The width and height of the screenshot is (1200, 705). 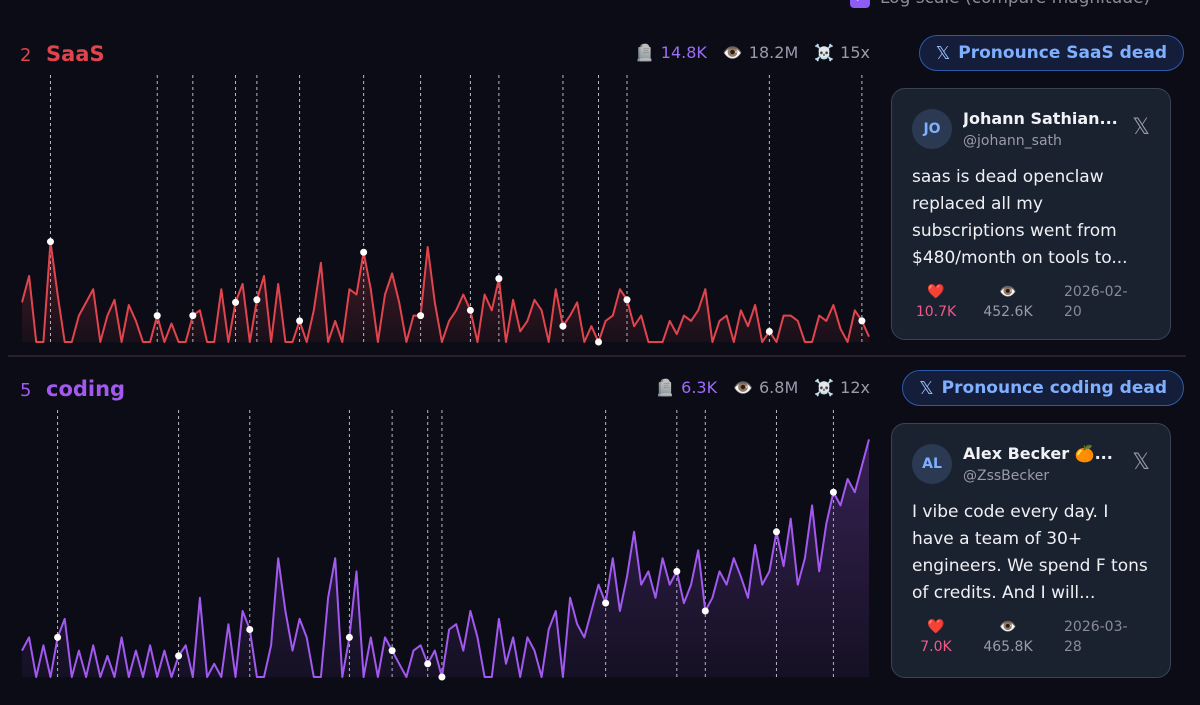 What do you see at coordinates (1096, 637) in the screenshot?
I see `tweet-date: 2026-03-28` at bounding box center [1096, 637].